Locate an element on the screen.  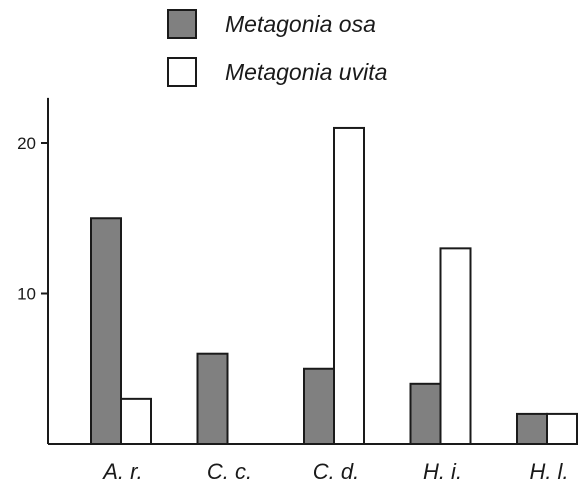
category-label-2: C. d. is located at coordinates (336, 471).